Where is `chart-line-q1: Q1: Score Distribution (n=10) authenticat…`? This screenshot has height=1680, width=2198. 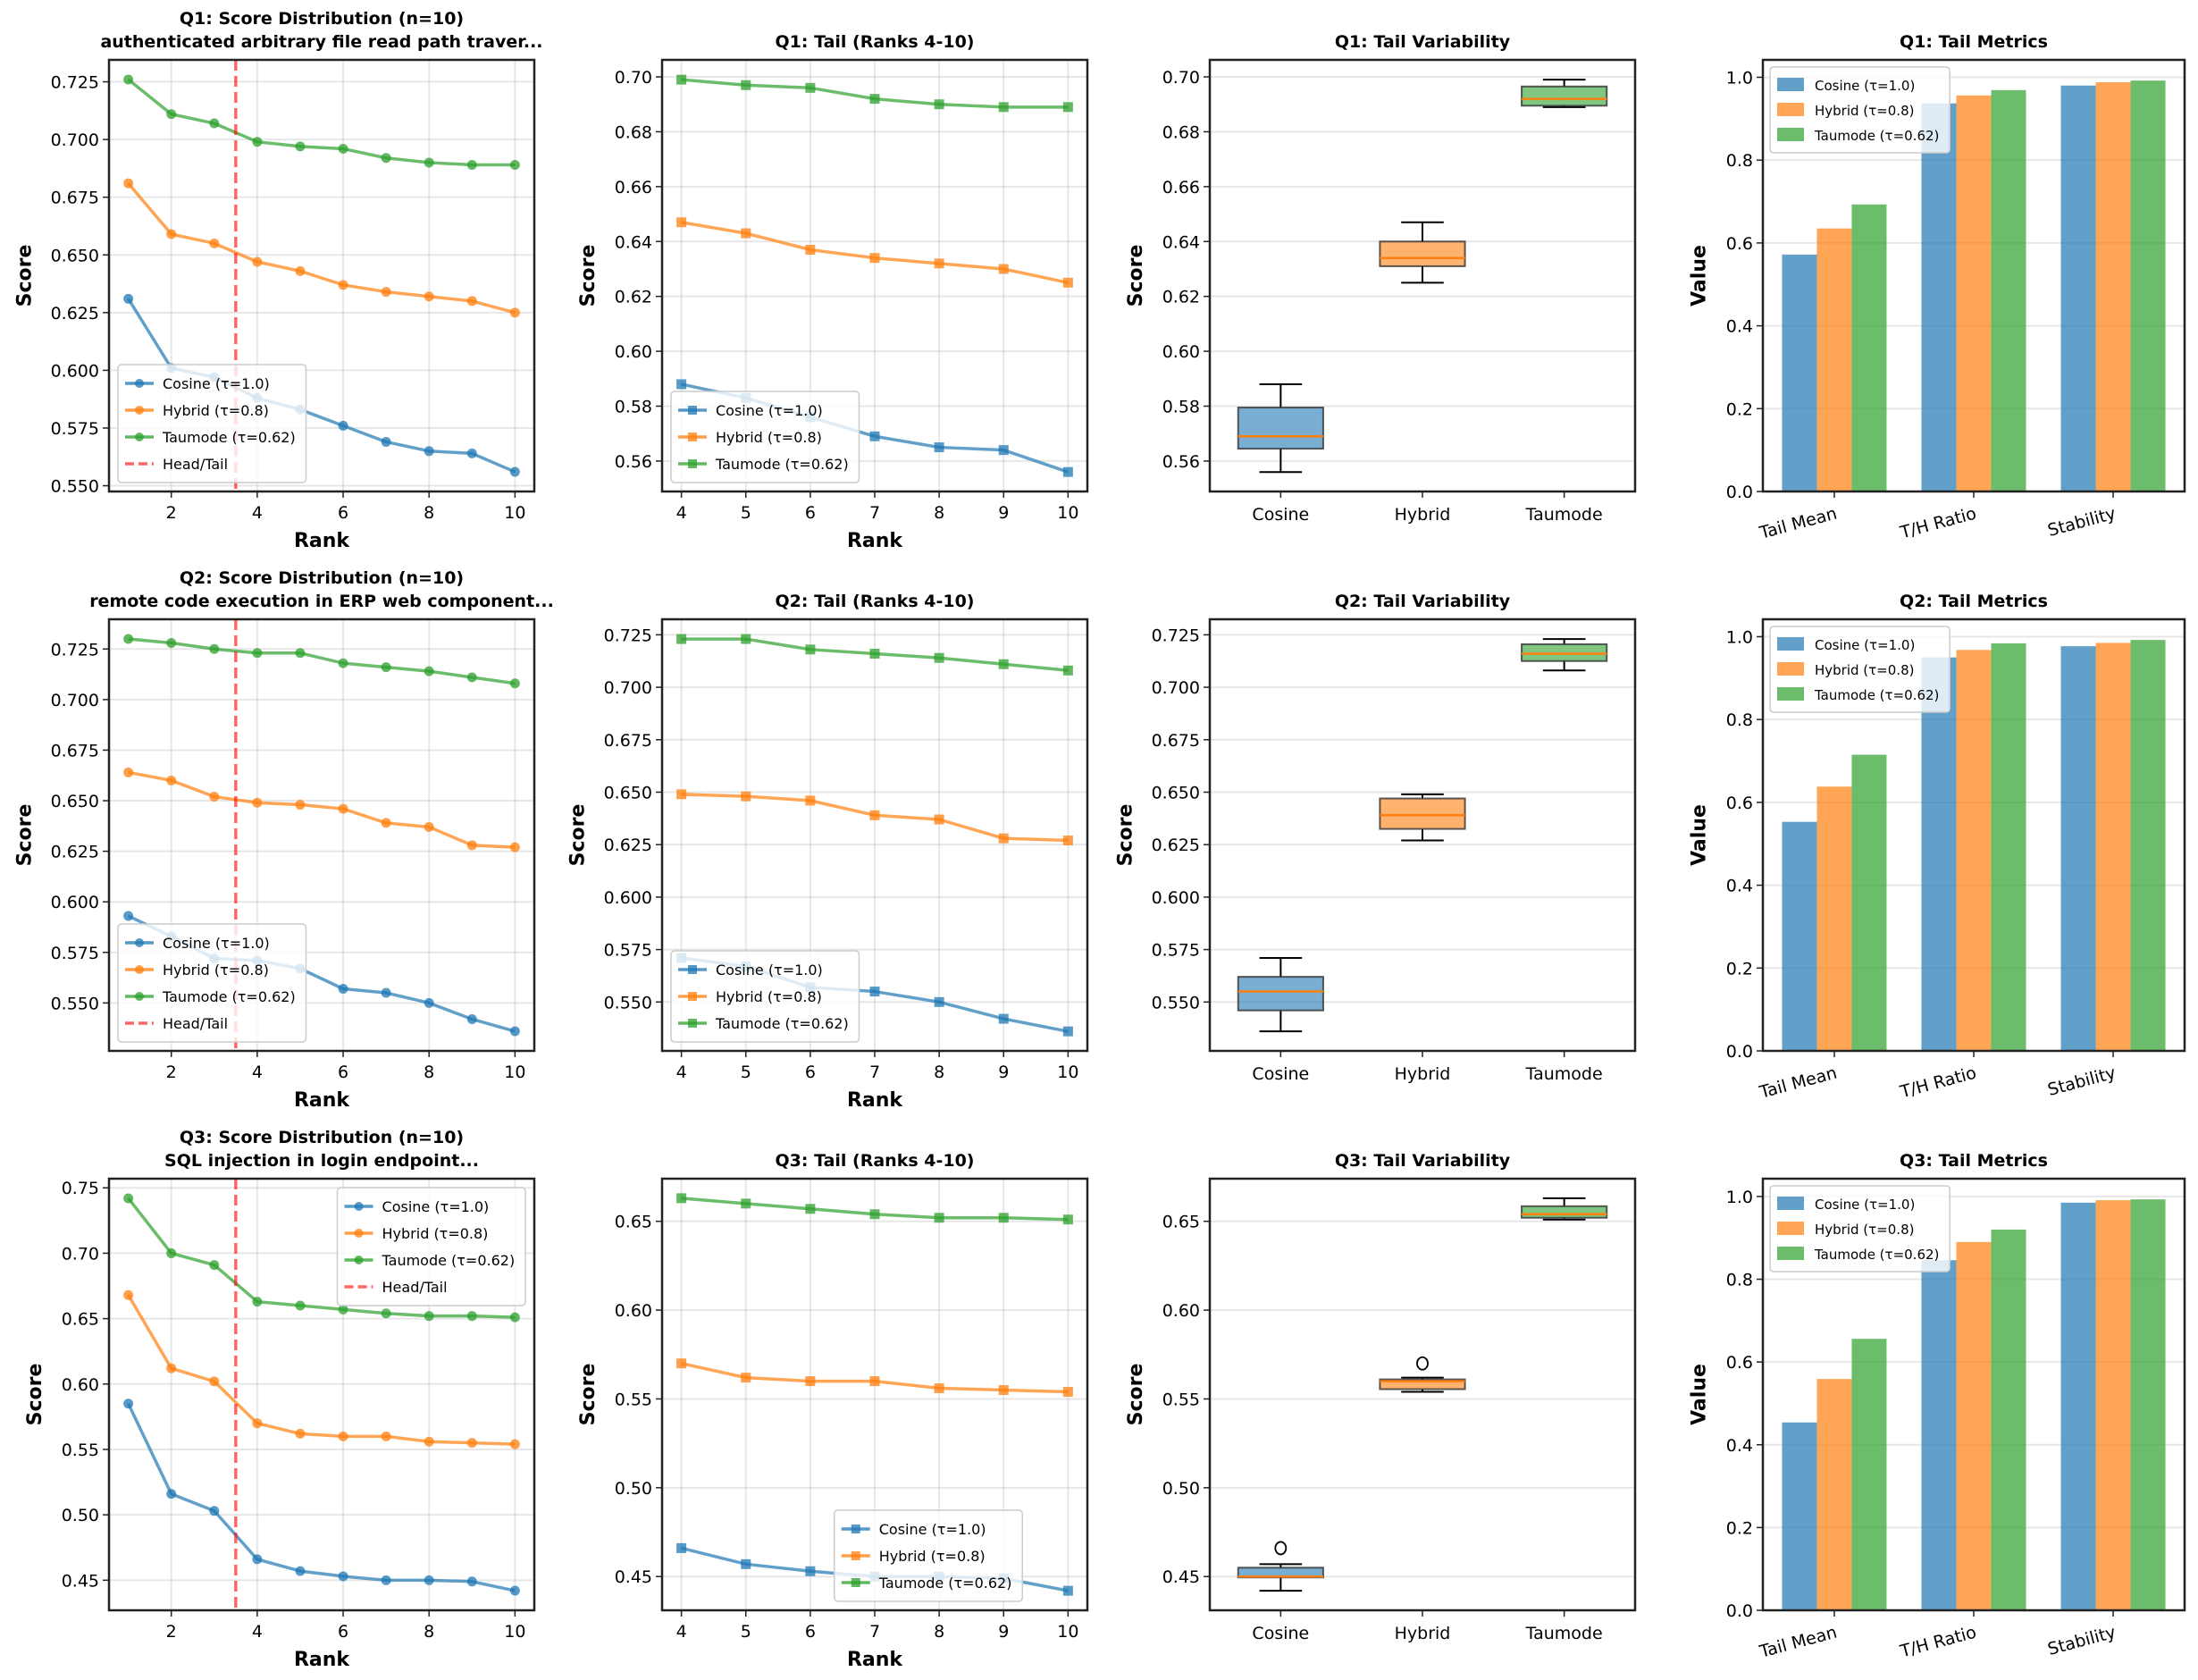
chart-line-q1: Q1: Score Distribution (n=10) authenticat… is located at coordinates (278, 280).